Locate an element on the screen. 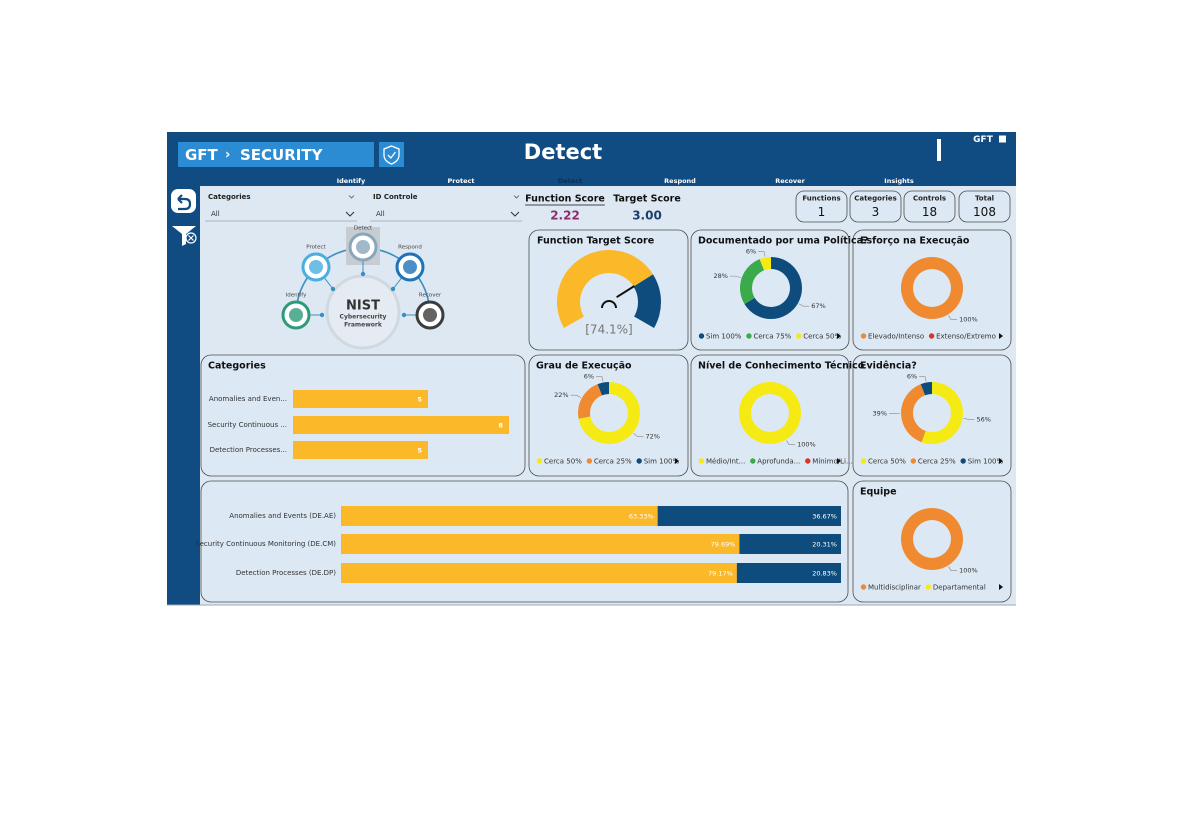 The height and width of the screenshot is (835, 1182). nav-link: Recover is located at coordinates (790, 181).